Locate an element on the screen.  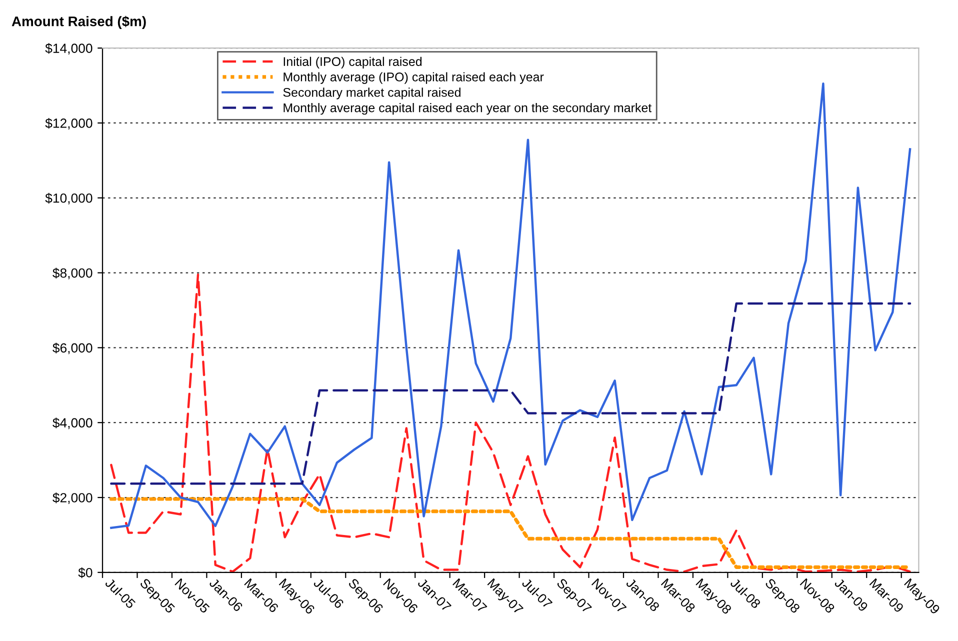
legend-label: Monthly average (IPO) capital raised each year is located at coordinates (414, 78).